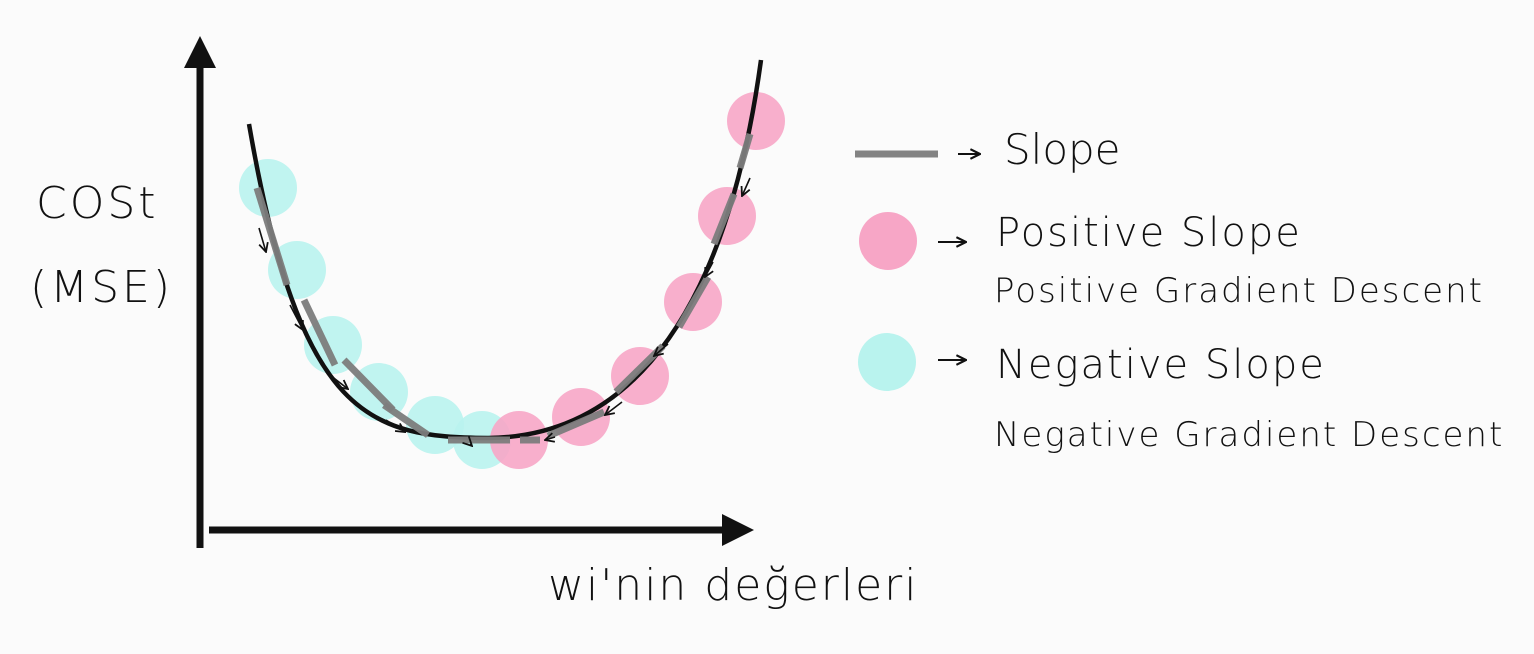 This screenshot has width=1534, height=654. What do you see at coordinates (733, 585) in the screenshot?
I see `x-axis-label: wi'nin değerleri` at bounding box center [733, 585].